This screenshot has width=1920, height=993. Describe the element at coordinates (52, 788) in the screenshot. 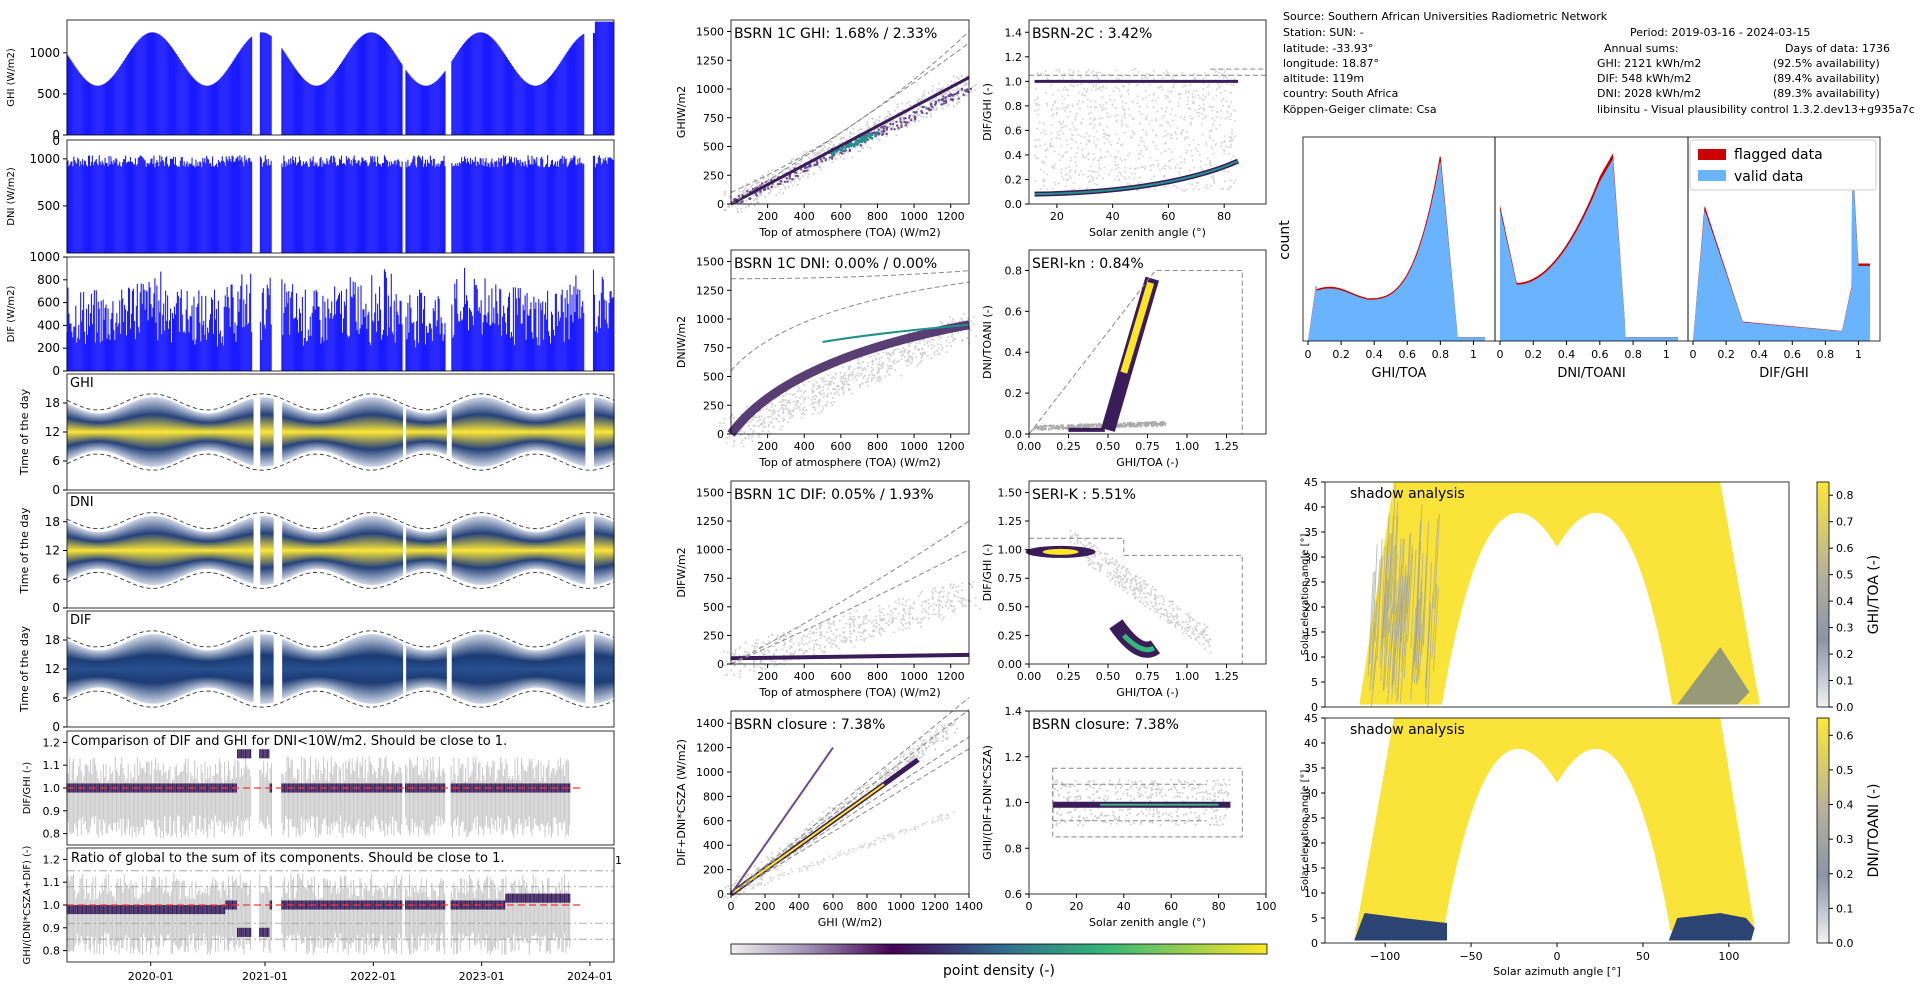

I see `y-tick-label: 1.0` at that location.